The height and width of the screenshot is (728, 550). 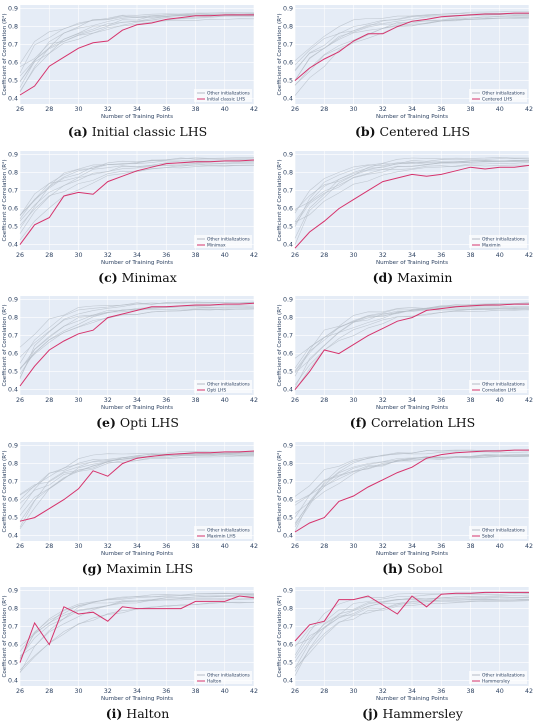 I want to click on caption-f: (f) Correlation LHS, so click(x=412, y=423).